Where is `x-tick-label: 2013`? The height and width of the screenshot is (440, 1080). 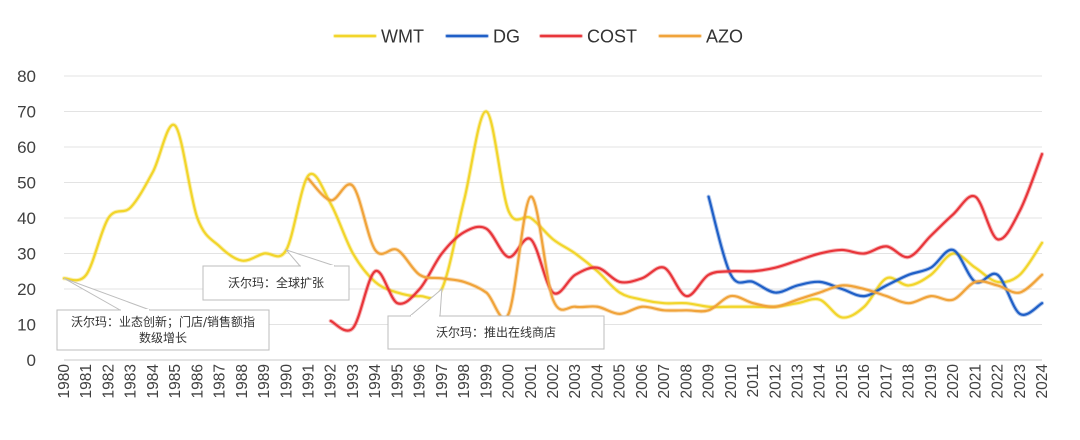 x-tick-label: 2013 is located at coordinates (798, 381).